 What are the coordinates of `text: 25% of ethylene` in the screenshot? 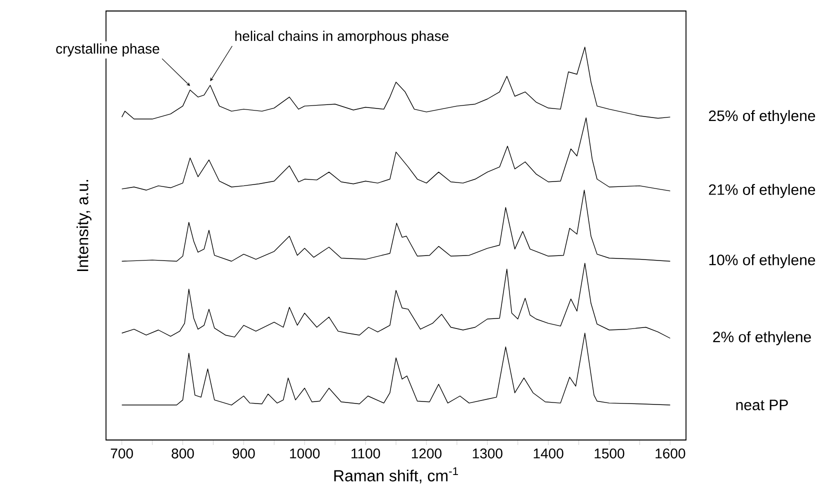 It's located at (762, 117).